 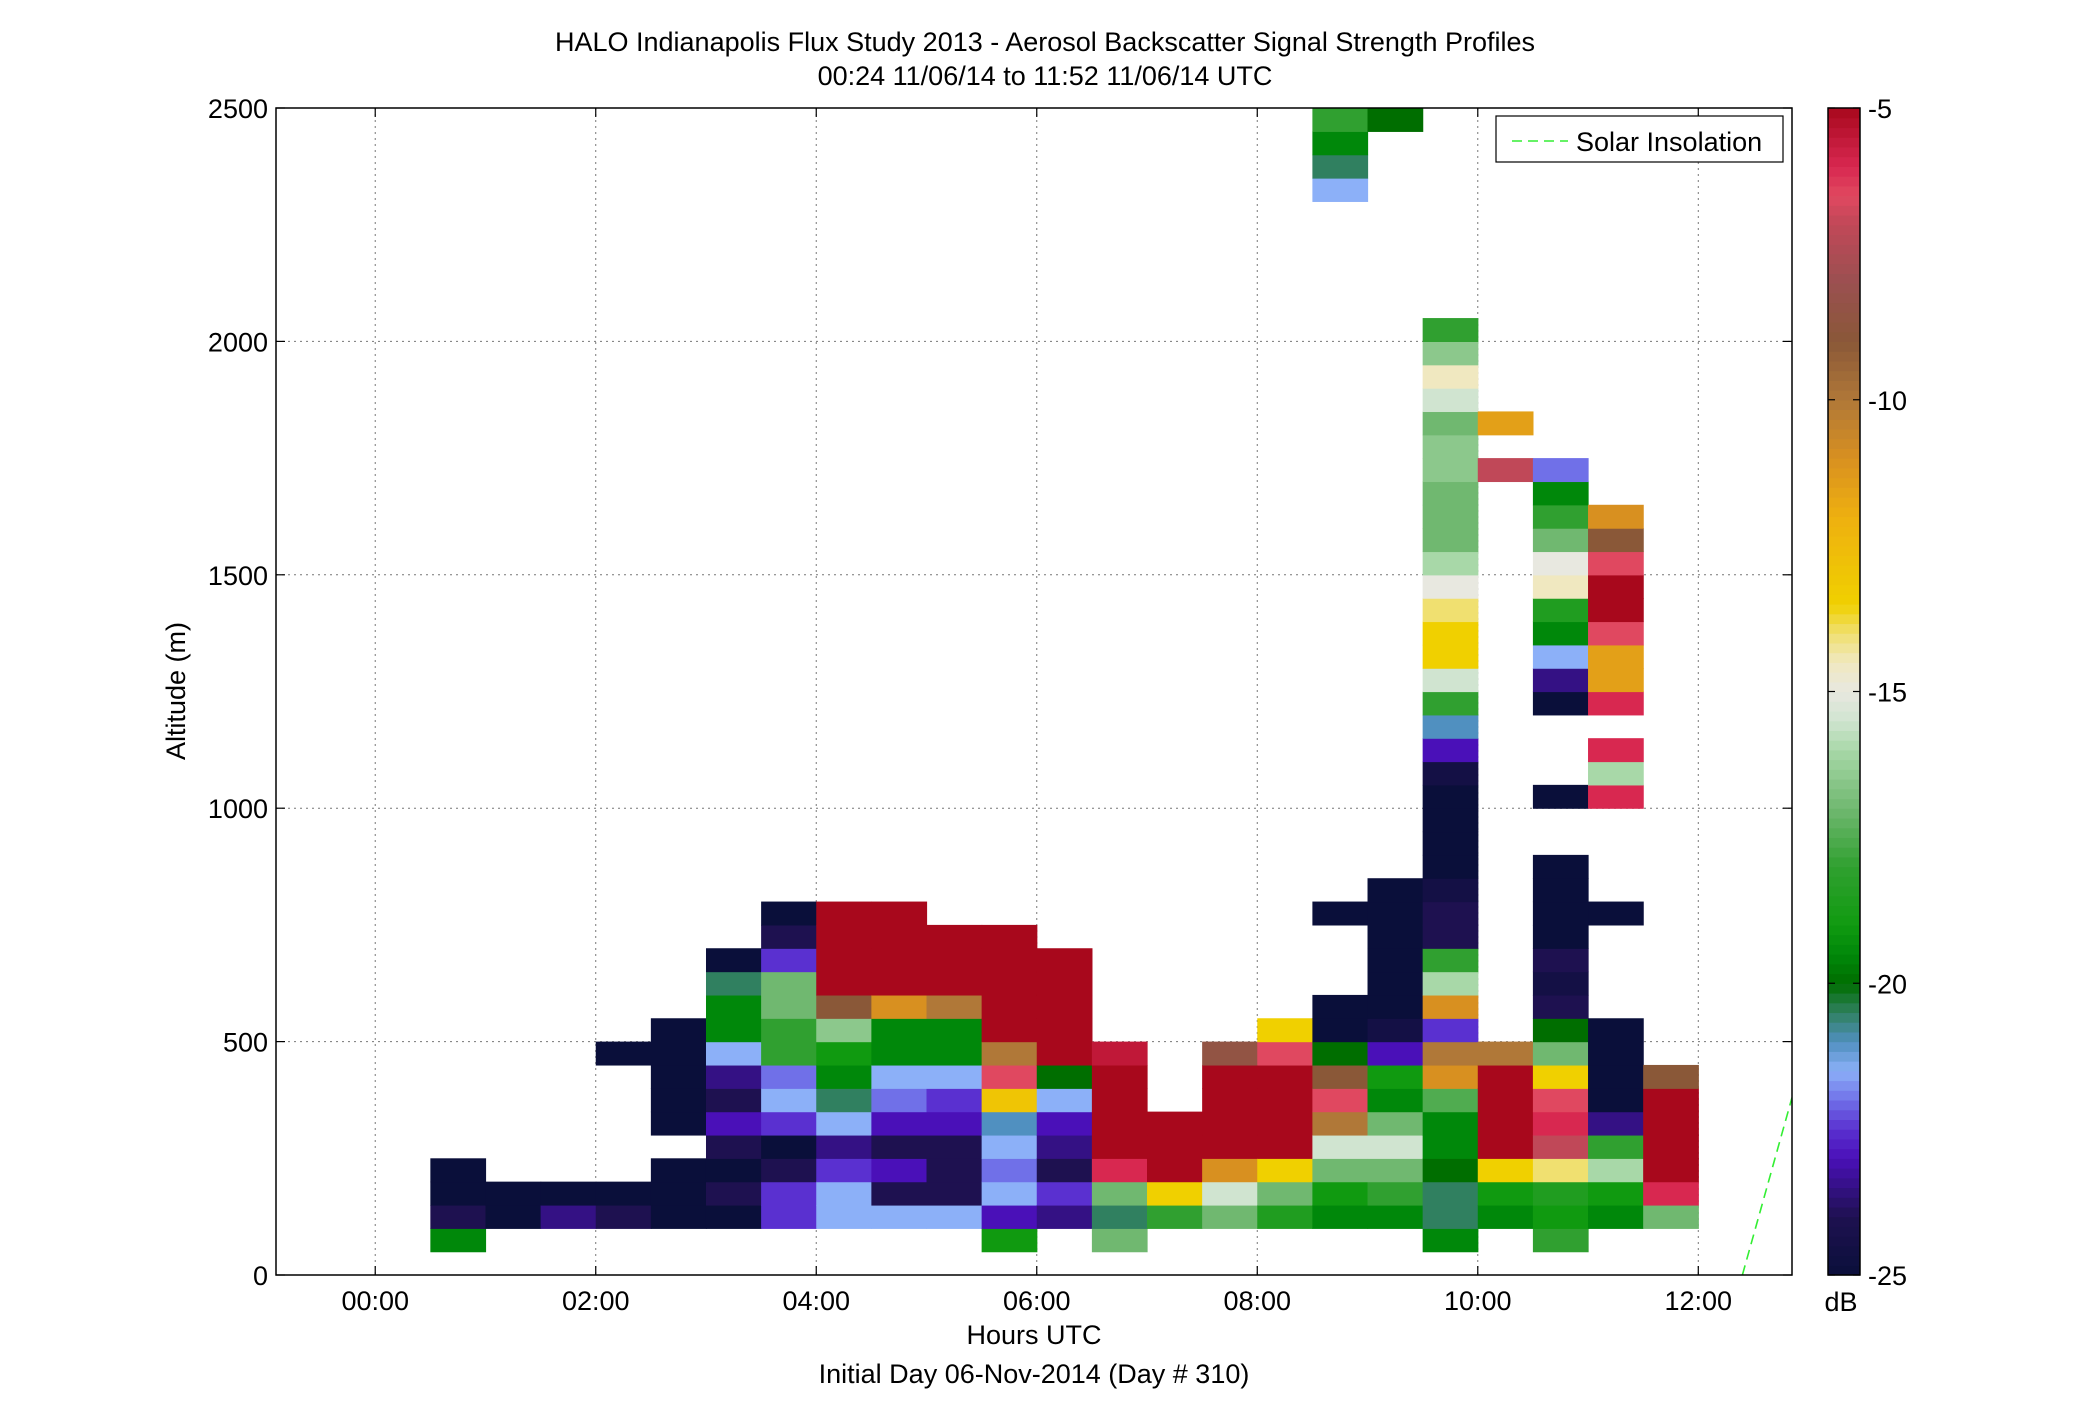 What do you see at coordinates (1478, 1301) in the screenshot?
I see `x-tick-label: 10:00` at bounding box center [1478, 1301].